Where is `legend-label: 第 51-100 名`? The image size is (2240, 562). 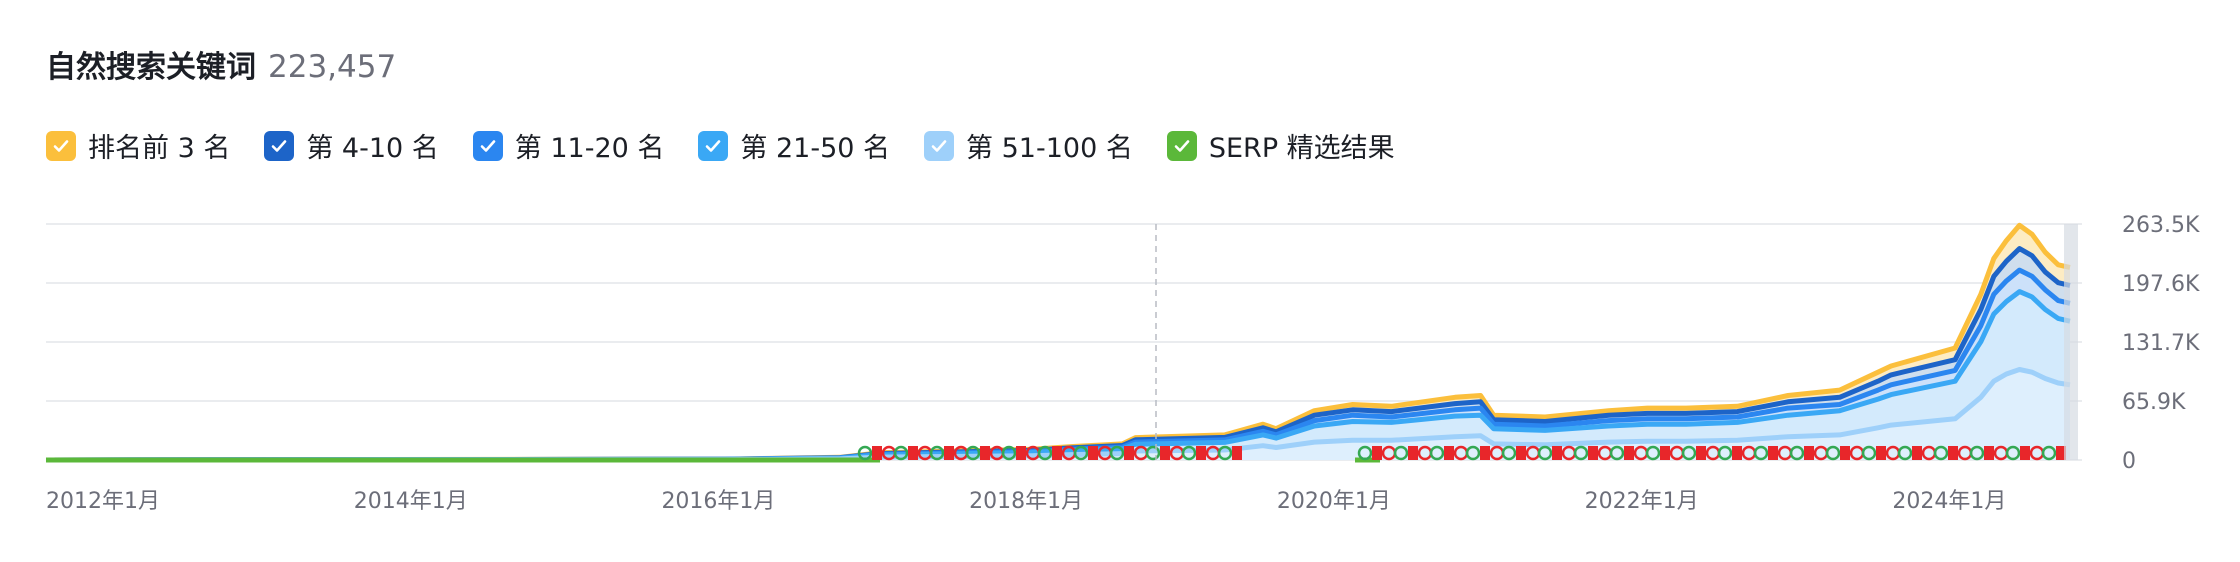 legend-label: 第 51-100 名 is located at coordinates (1049, 148).